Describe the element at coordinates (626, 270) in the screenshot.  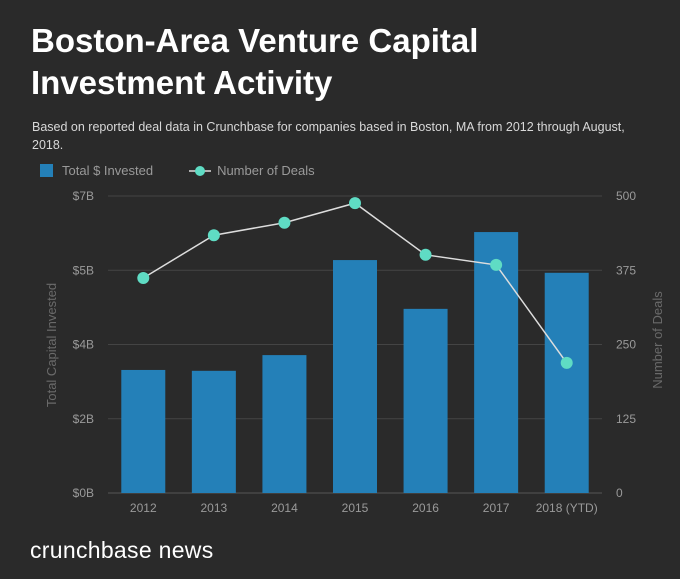
I see `y-right-tick-label: 375` at that location.